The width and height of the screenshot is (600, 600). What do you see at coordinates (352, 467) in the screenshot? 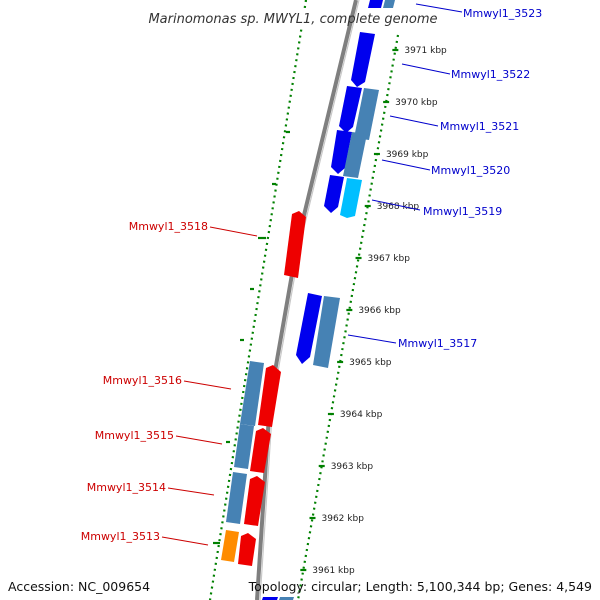
I see `kbp-label: 3963 kbp` at bounding box center [352, 467].